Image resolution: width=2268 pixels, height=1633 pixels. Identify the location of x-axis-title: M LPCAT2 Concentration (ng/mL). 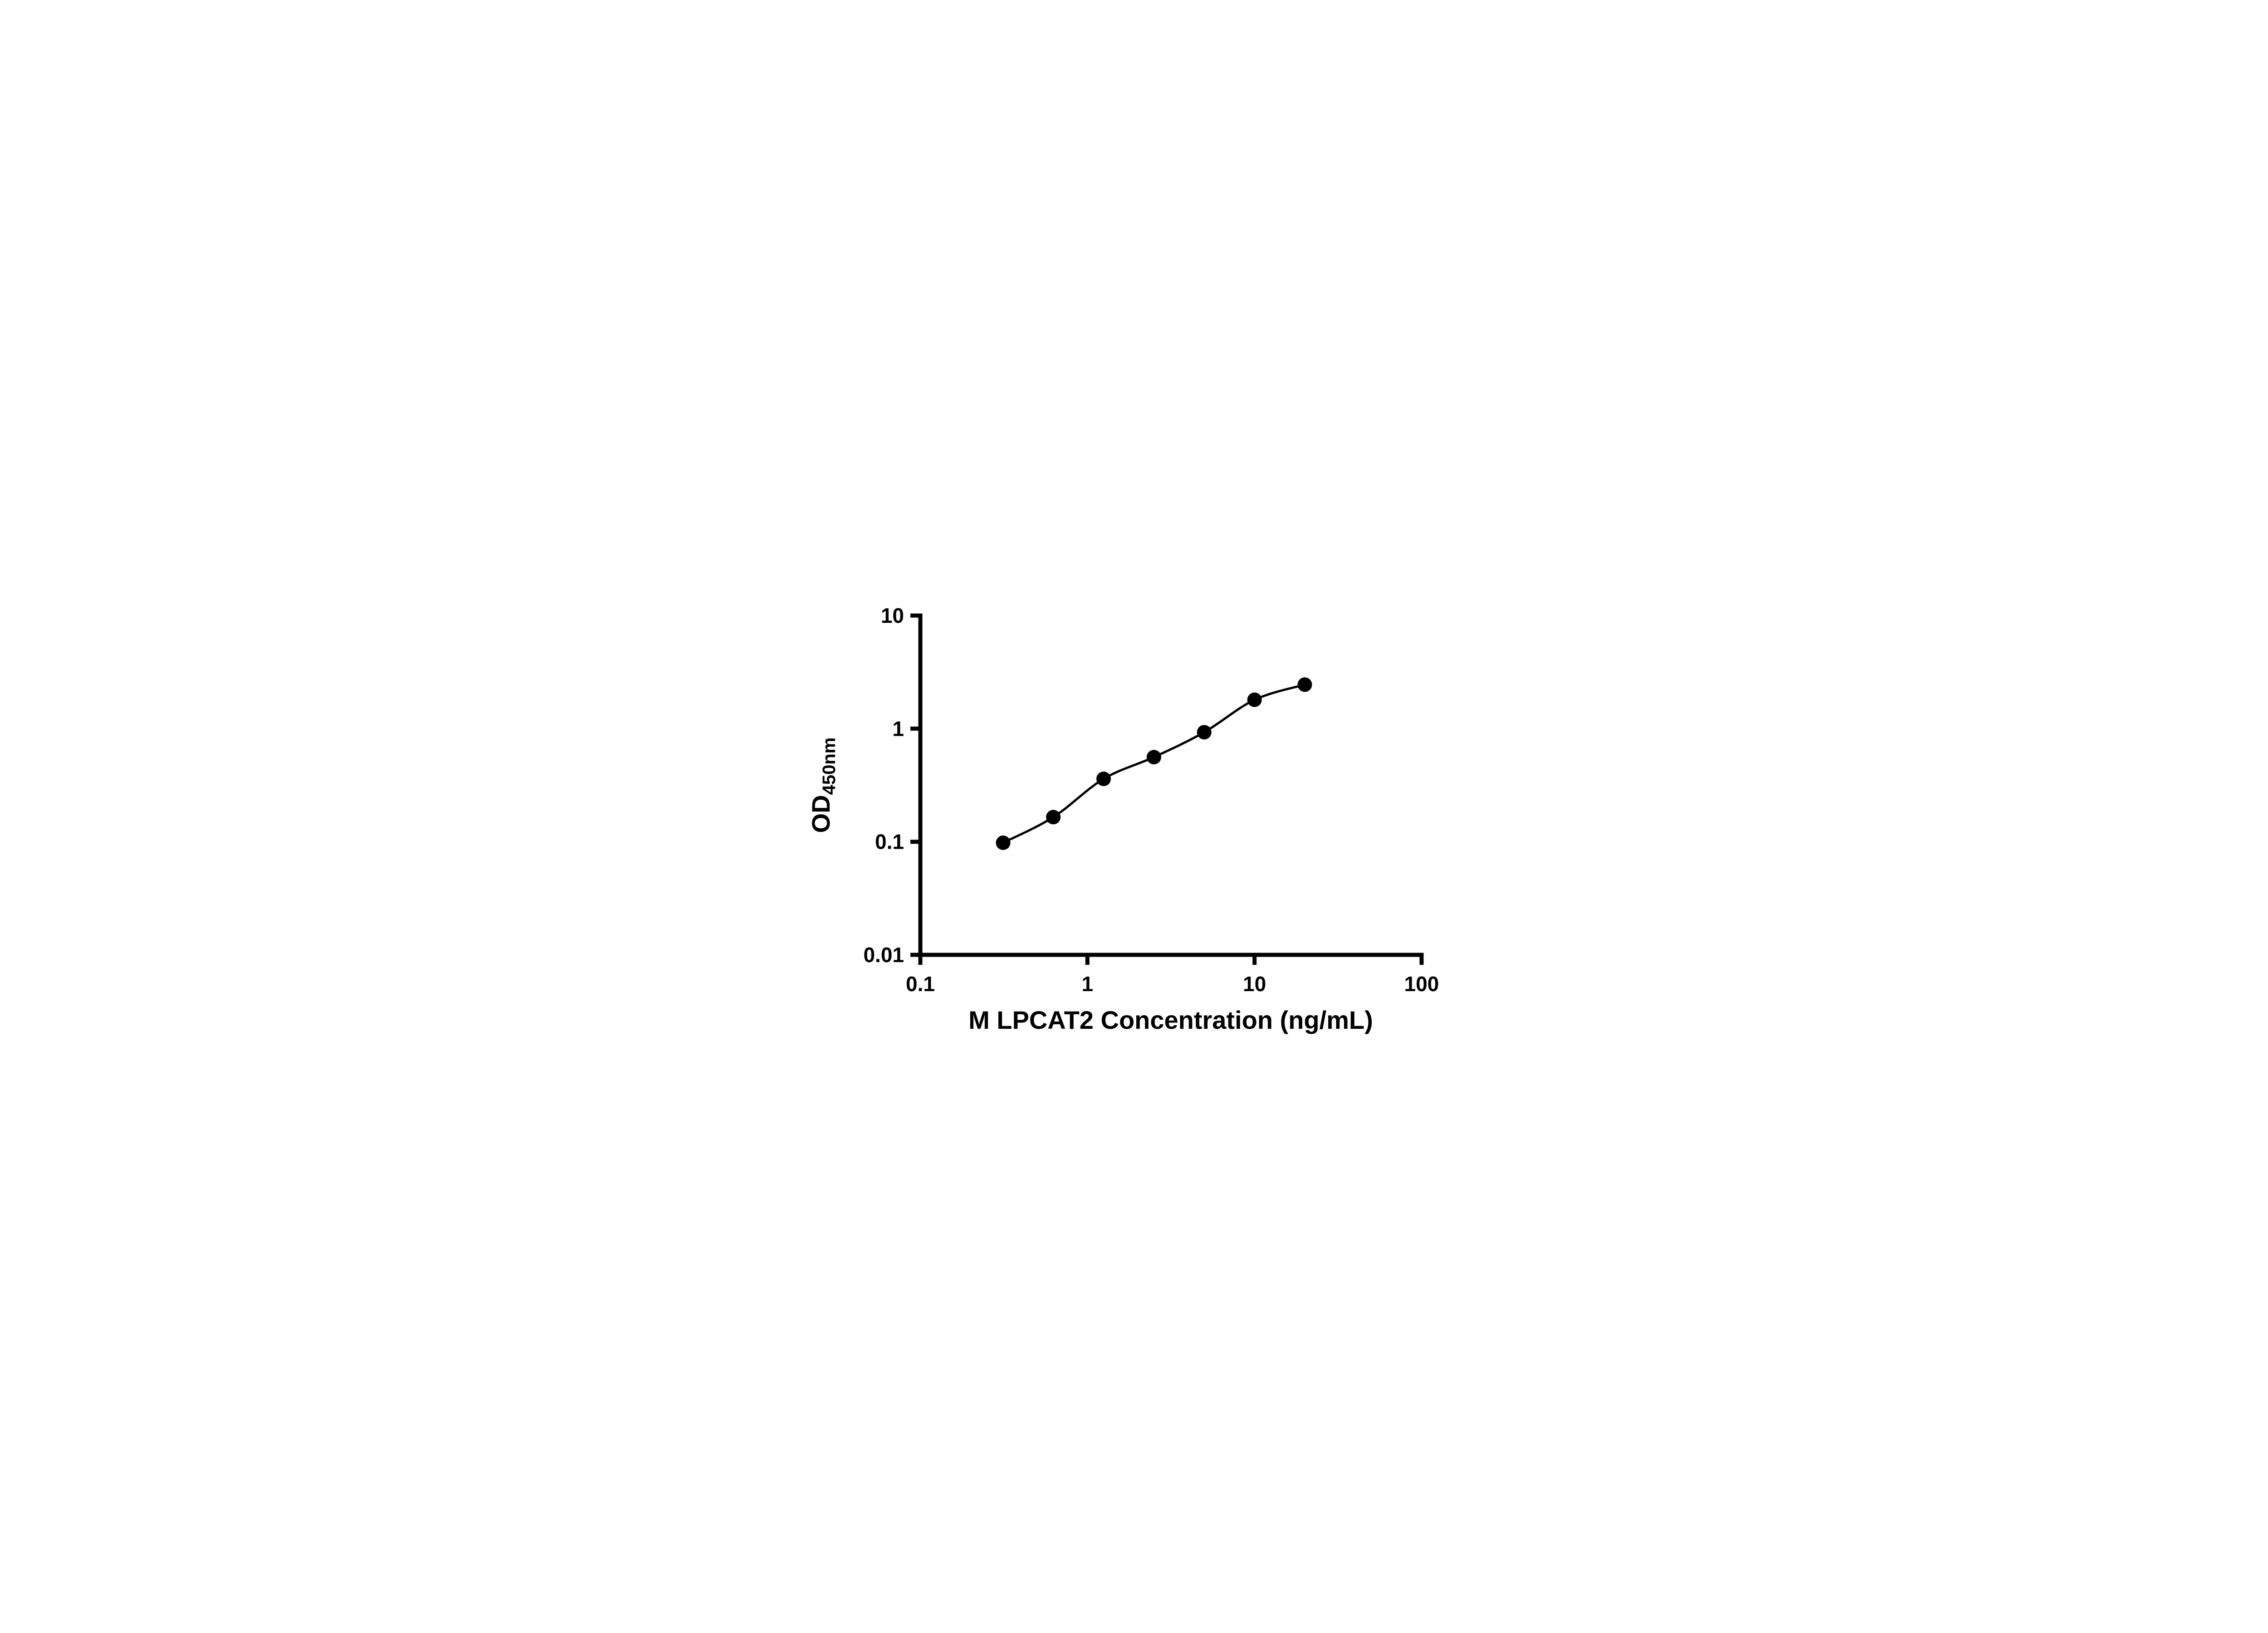
(1171, 1020).